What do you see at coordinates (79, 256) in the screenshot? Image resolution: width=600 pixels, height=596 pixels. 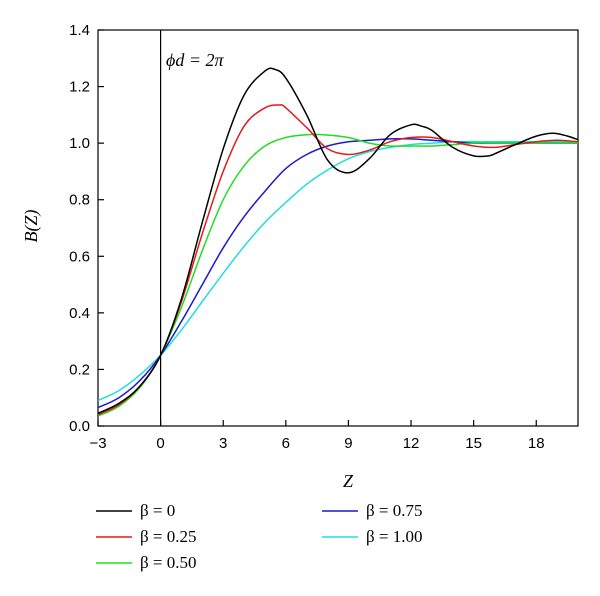 I see `y-tick-label: 0.6` at bounding box center [79, 256].